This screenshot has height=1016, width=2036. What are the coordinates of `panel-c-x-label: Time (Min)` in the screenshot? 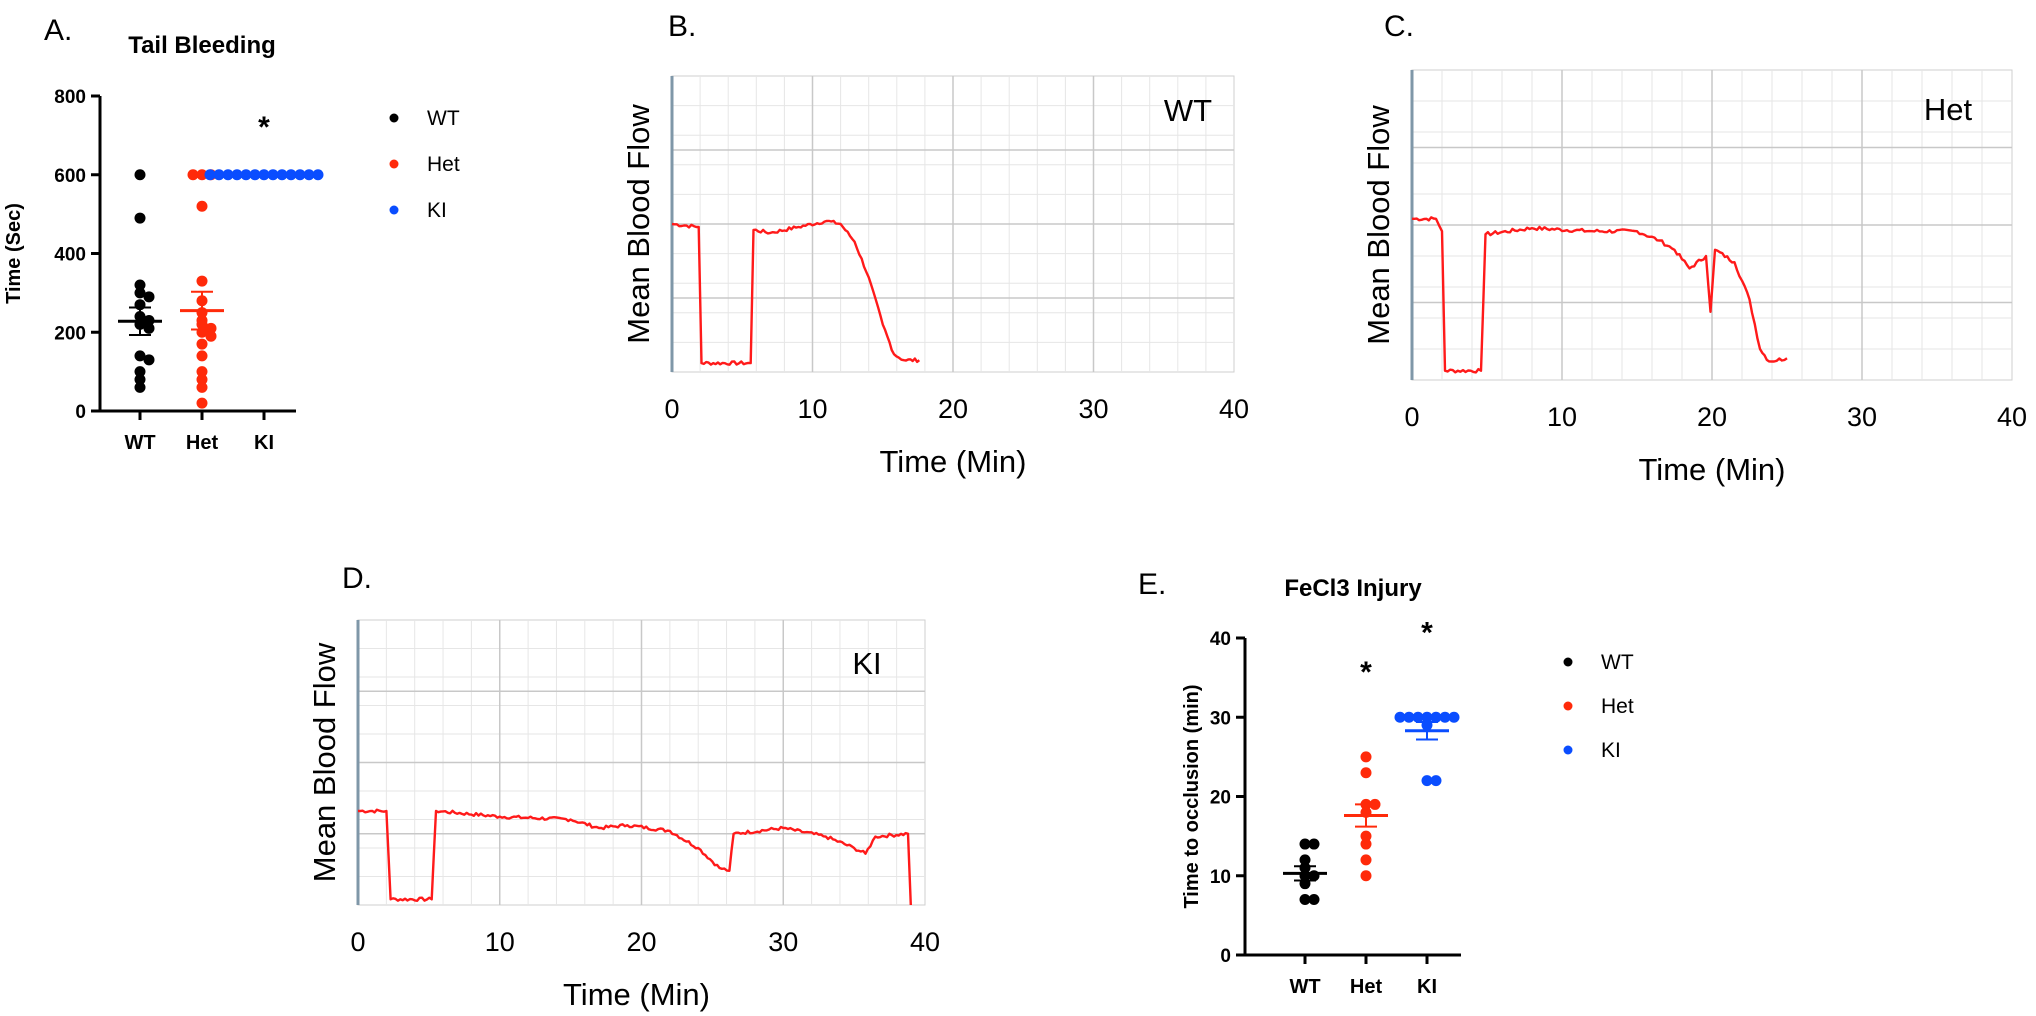 It's located at (1712, 469).